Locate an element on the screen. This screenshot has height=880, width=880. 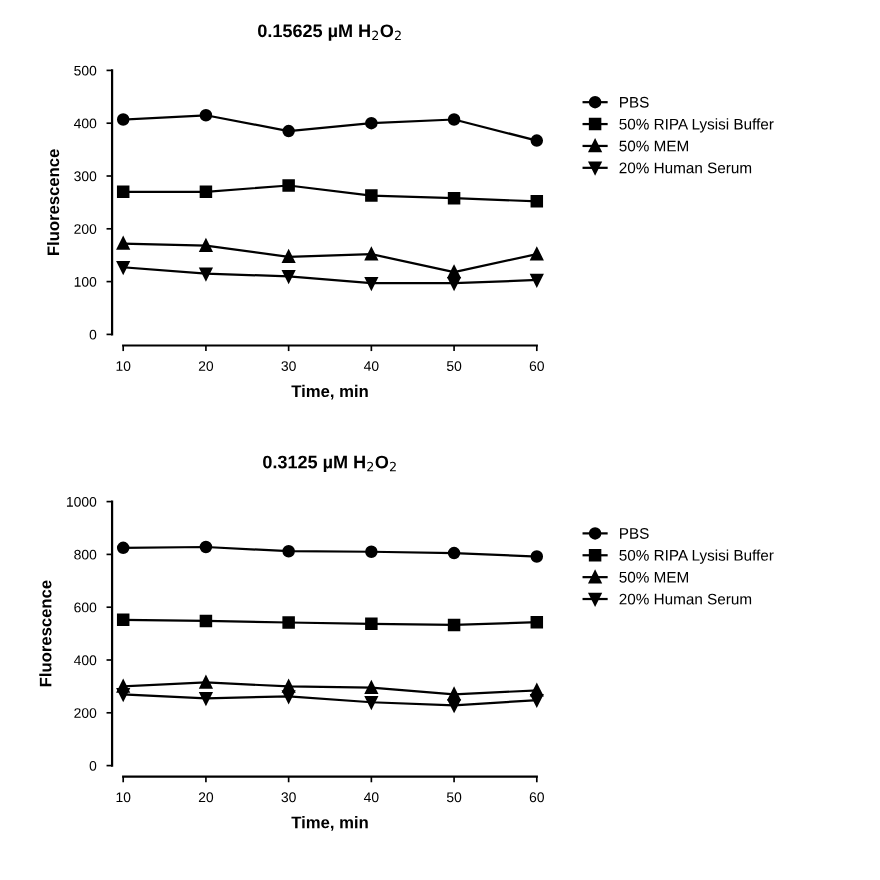
chart-title: 0.3125 µM H$_{2}$O$_{2}$ is located at coordinates (329, 463).